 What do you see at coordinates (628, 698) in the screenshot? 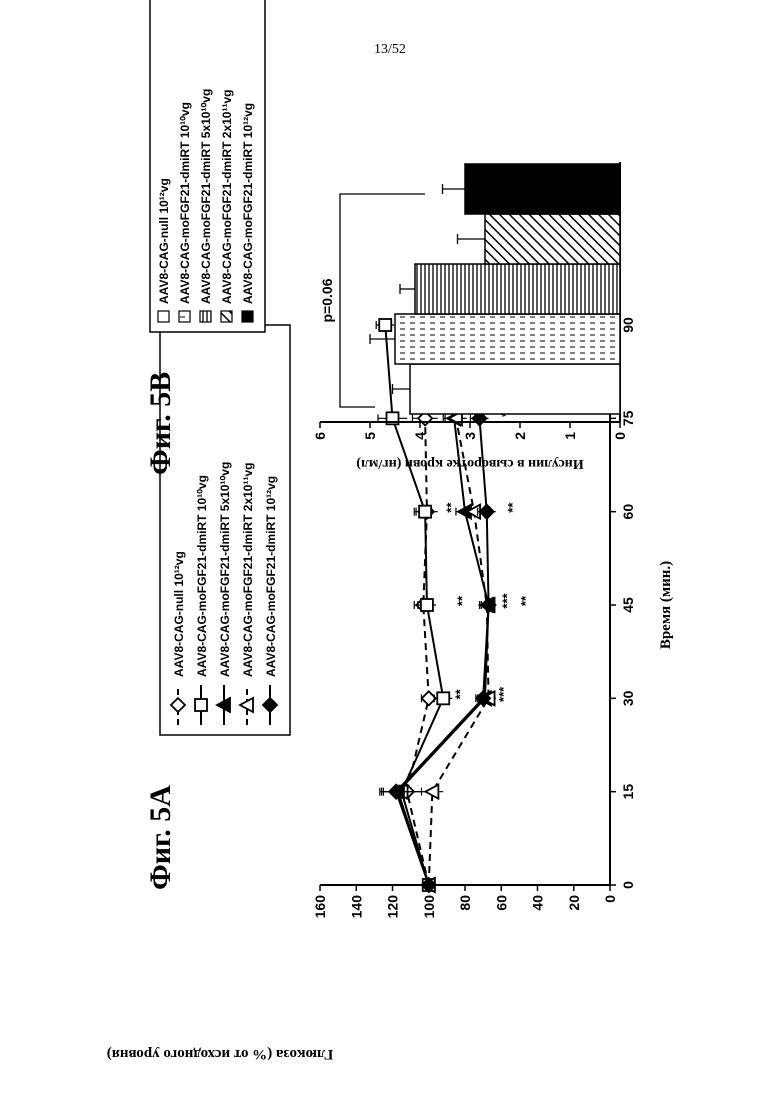
I see `x-tick-label: 30` at bounding box center [628, 698].